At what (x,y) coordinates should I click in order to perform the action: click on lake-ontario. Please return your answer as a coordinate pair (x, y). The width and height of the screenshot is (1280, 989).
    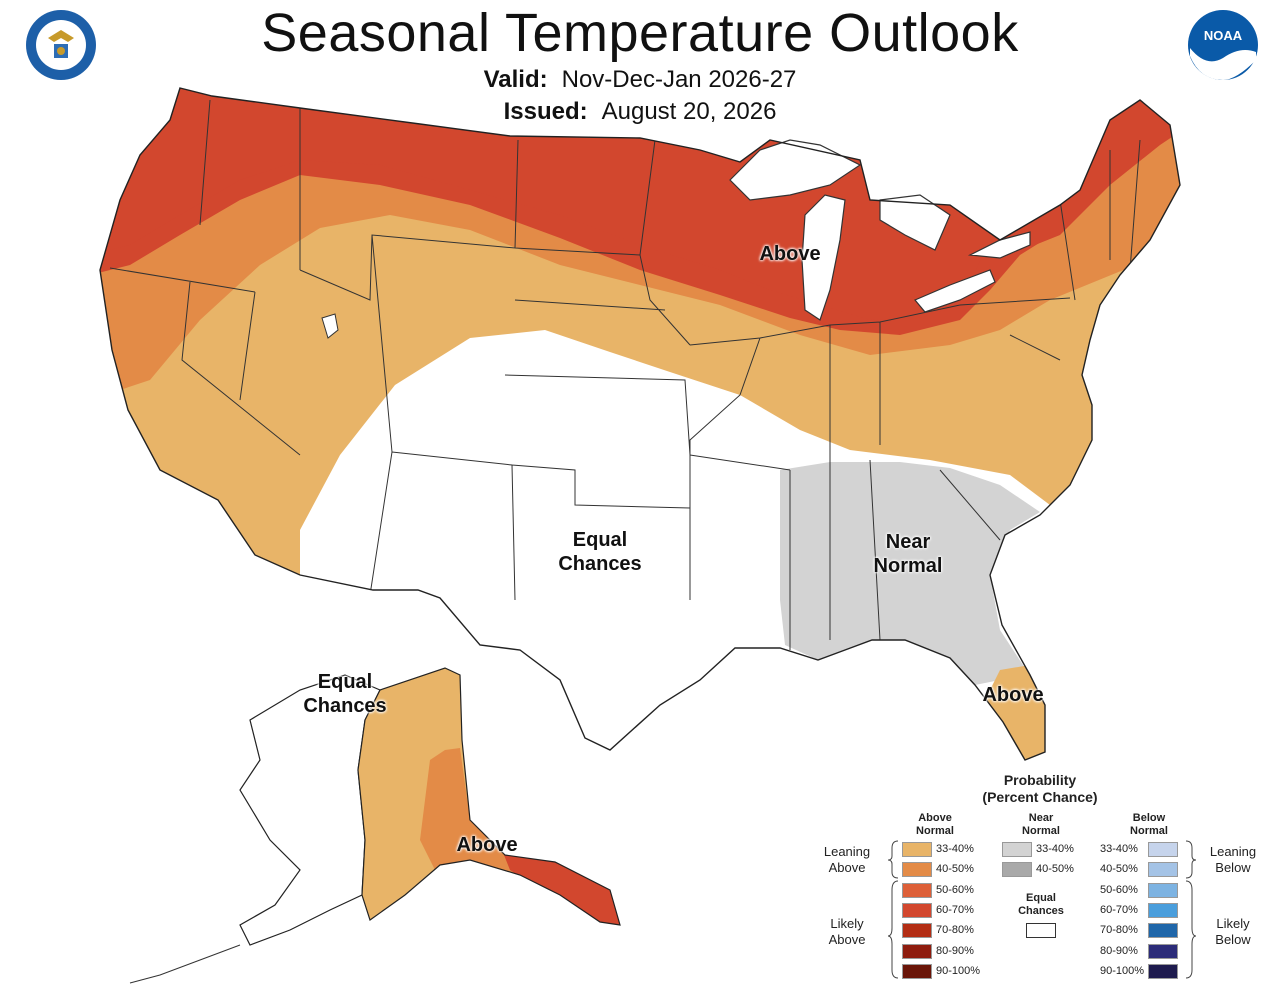
    Looking at the image, I should click on (999, 245).